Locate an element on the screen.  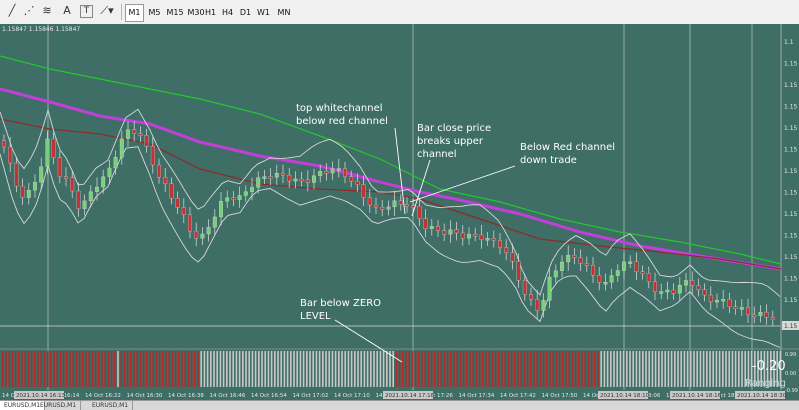
annotation-close-price-line2: breaks upper is located at coordinates (450, 141).